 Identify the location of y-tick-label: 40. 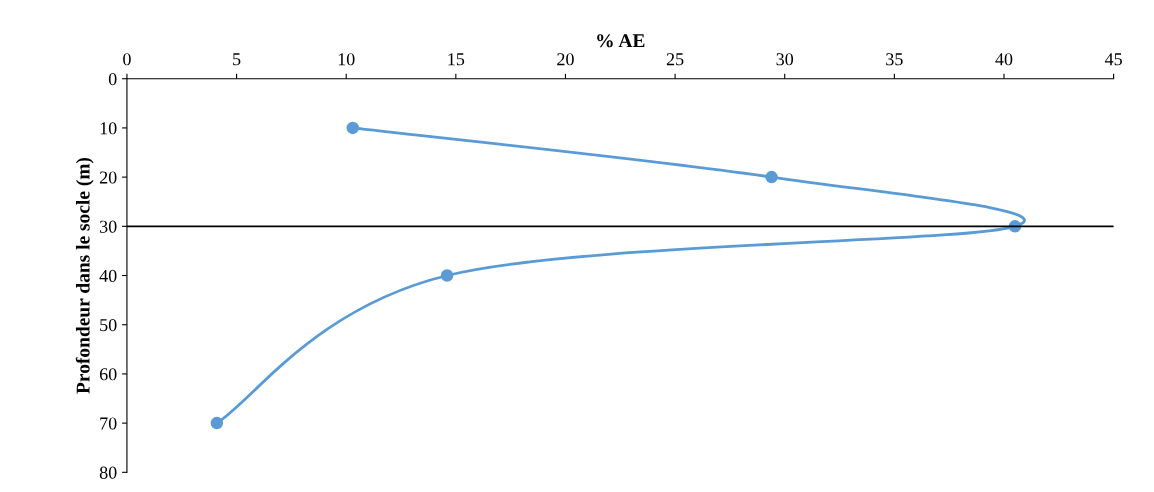
(108, 275).